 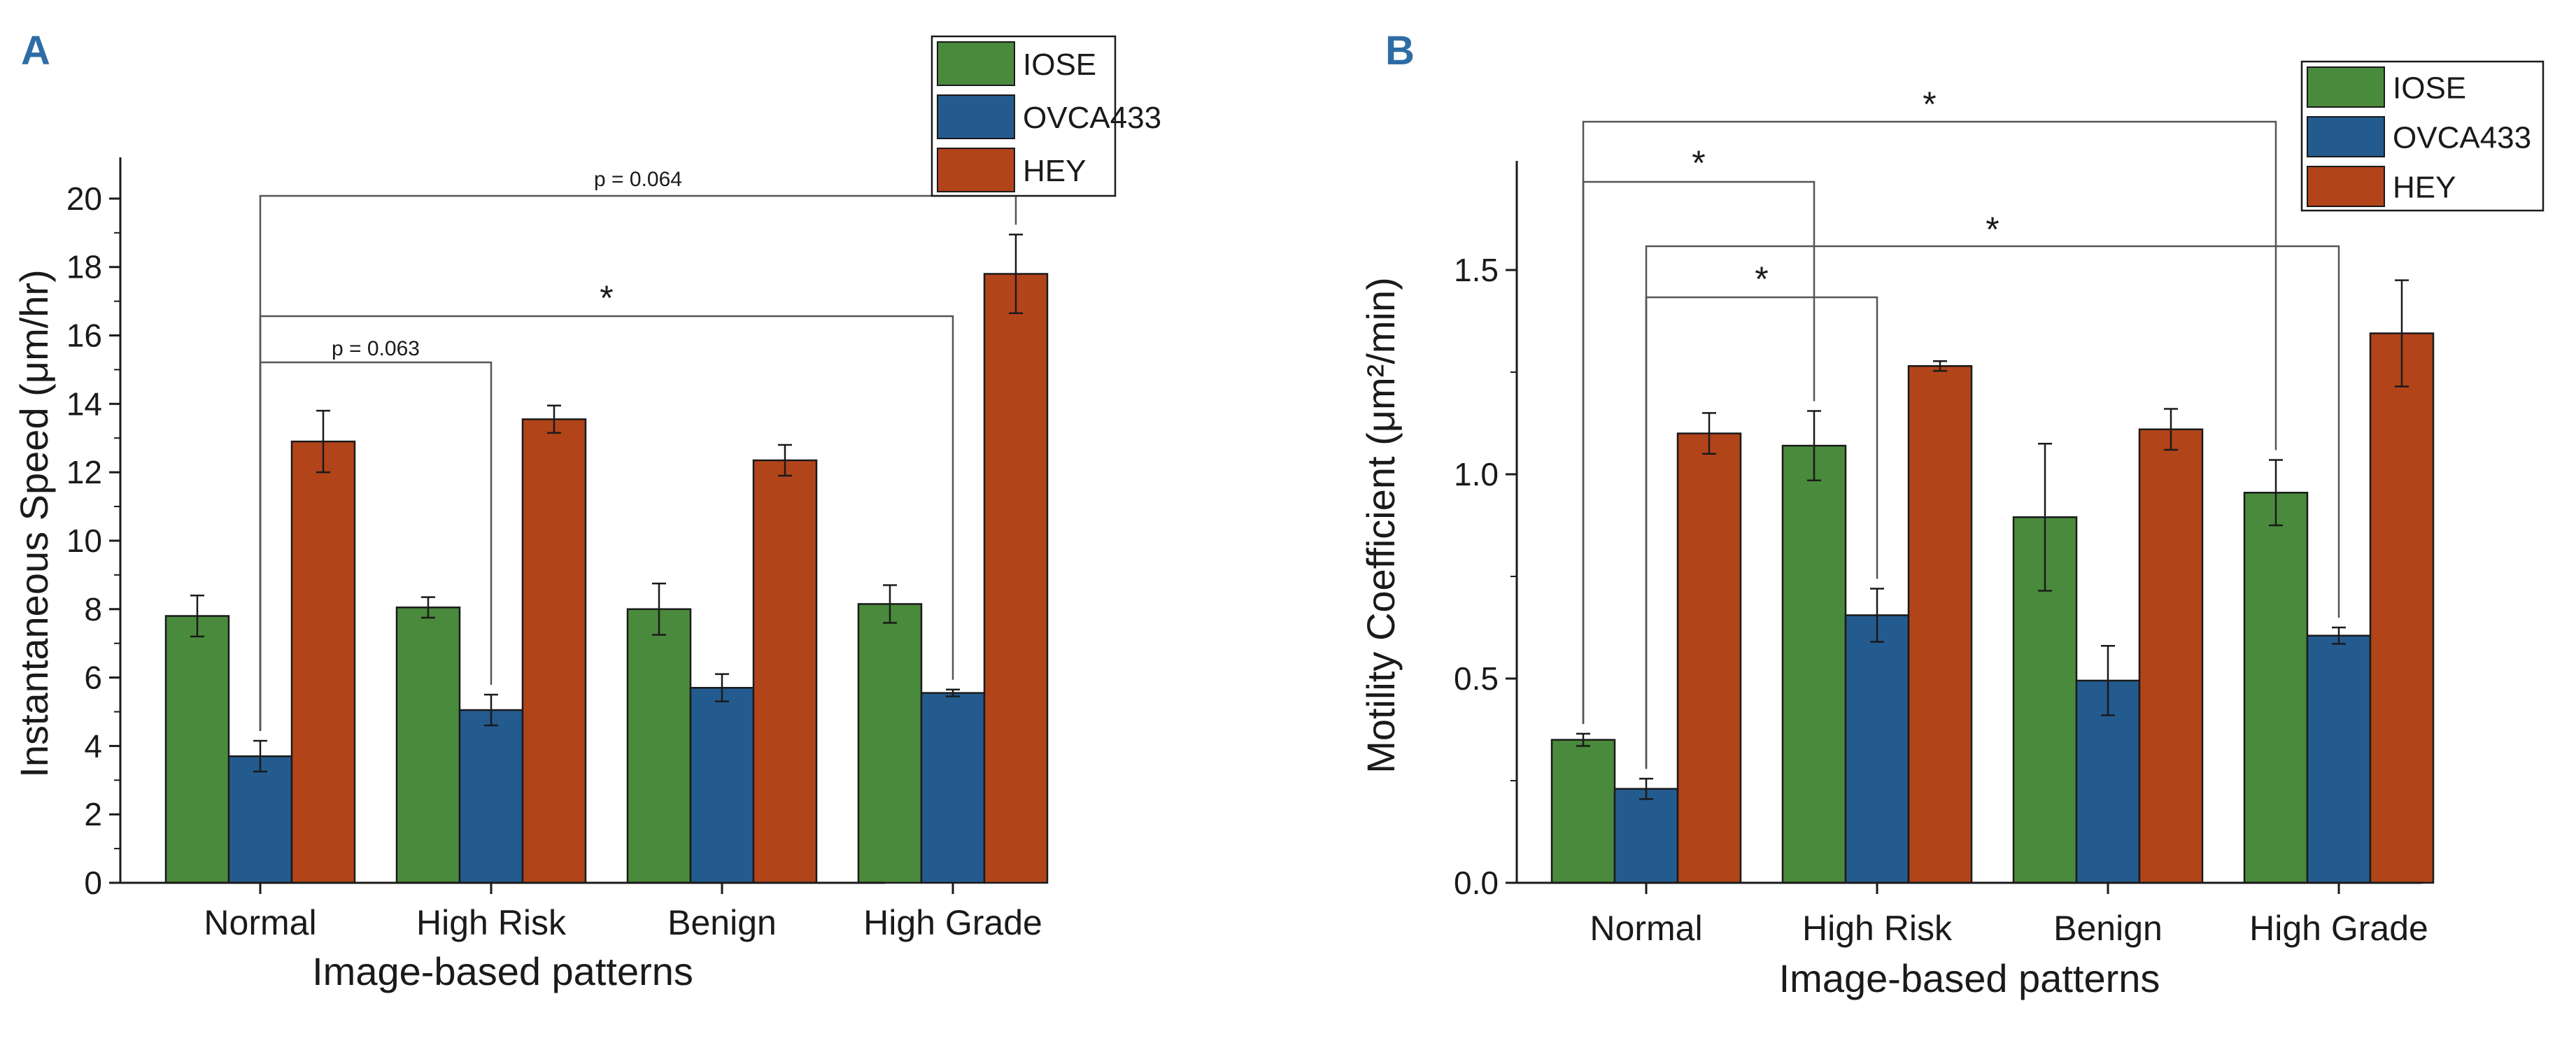 What do you see at coordinates (93, 678) in the screenshot?
I see `y-tick-label: 6` at bounding box center [93, 678].